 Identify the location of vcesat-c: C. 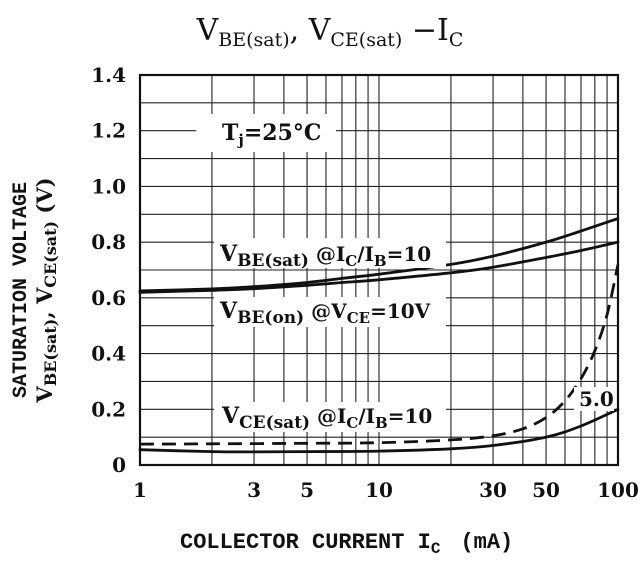
(352, 423).